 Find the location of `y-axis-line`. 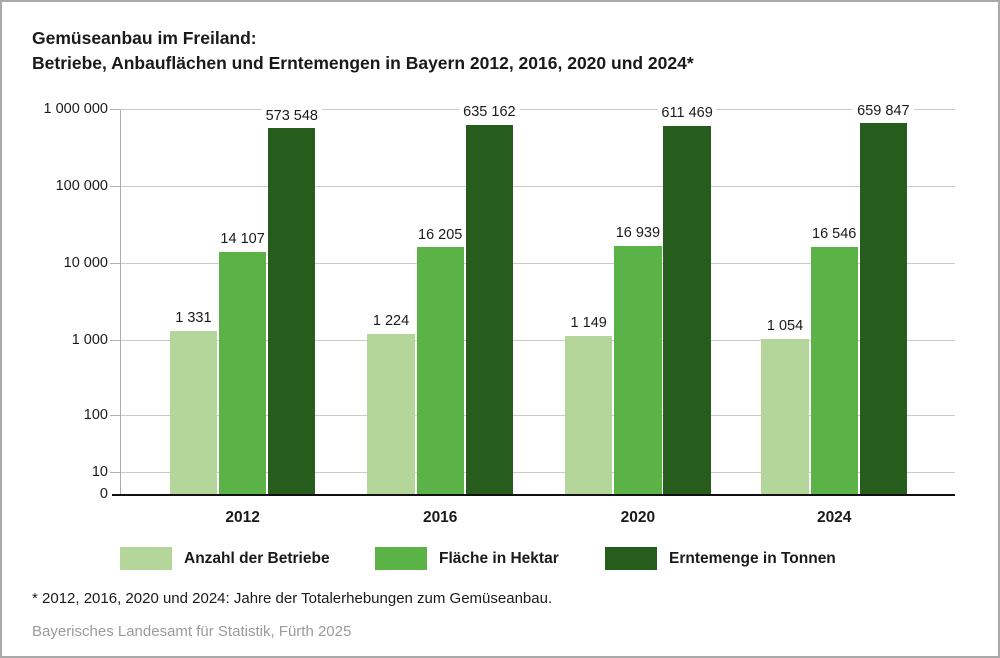

y-axis-line is located at coordinates (120, 302).